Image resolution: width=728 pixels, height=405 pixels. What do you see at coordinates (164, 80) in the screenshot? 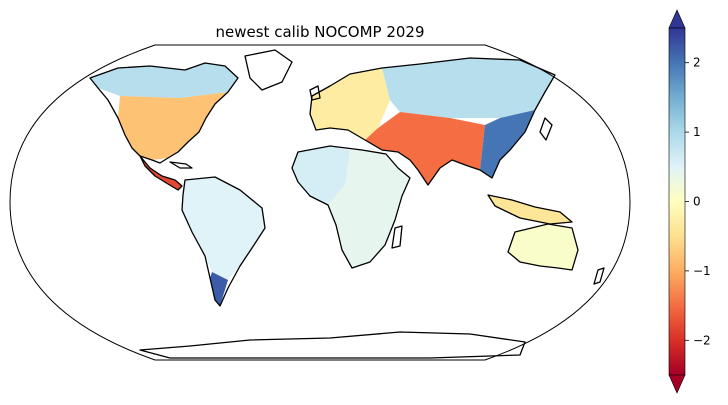
I see `heatmap-region-alaska-canada` at bounding box center [164, 80].